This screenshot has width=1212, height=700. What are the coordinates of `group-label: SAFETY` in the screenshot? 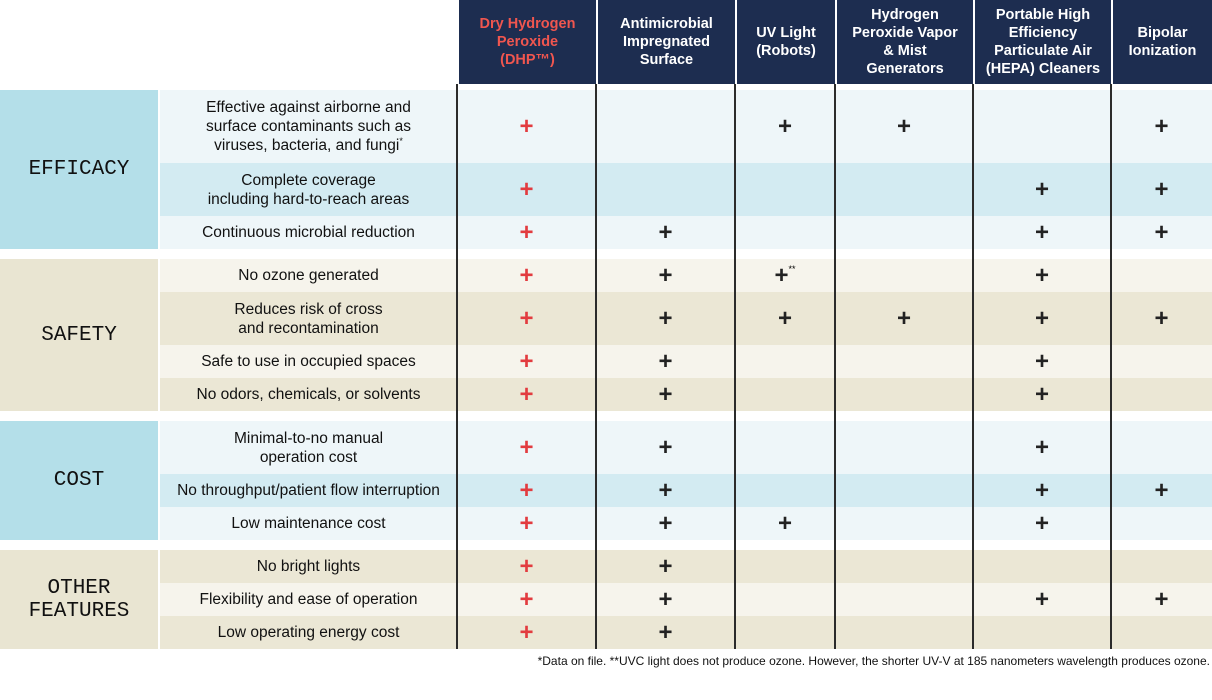 It's located at (79, 335).